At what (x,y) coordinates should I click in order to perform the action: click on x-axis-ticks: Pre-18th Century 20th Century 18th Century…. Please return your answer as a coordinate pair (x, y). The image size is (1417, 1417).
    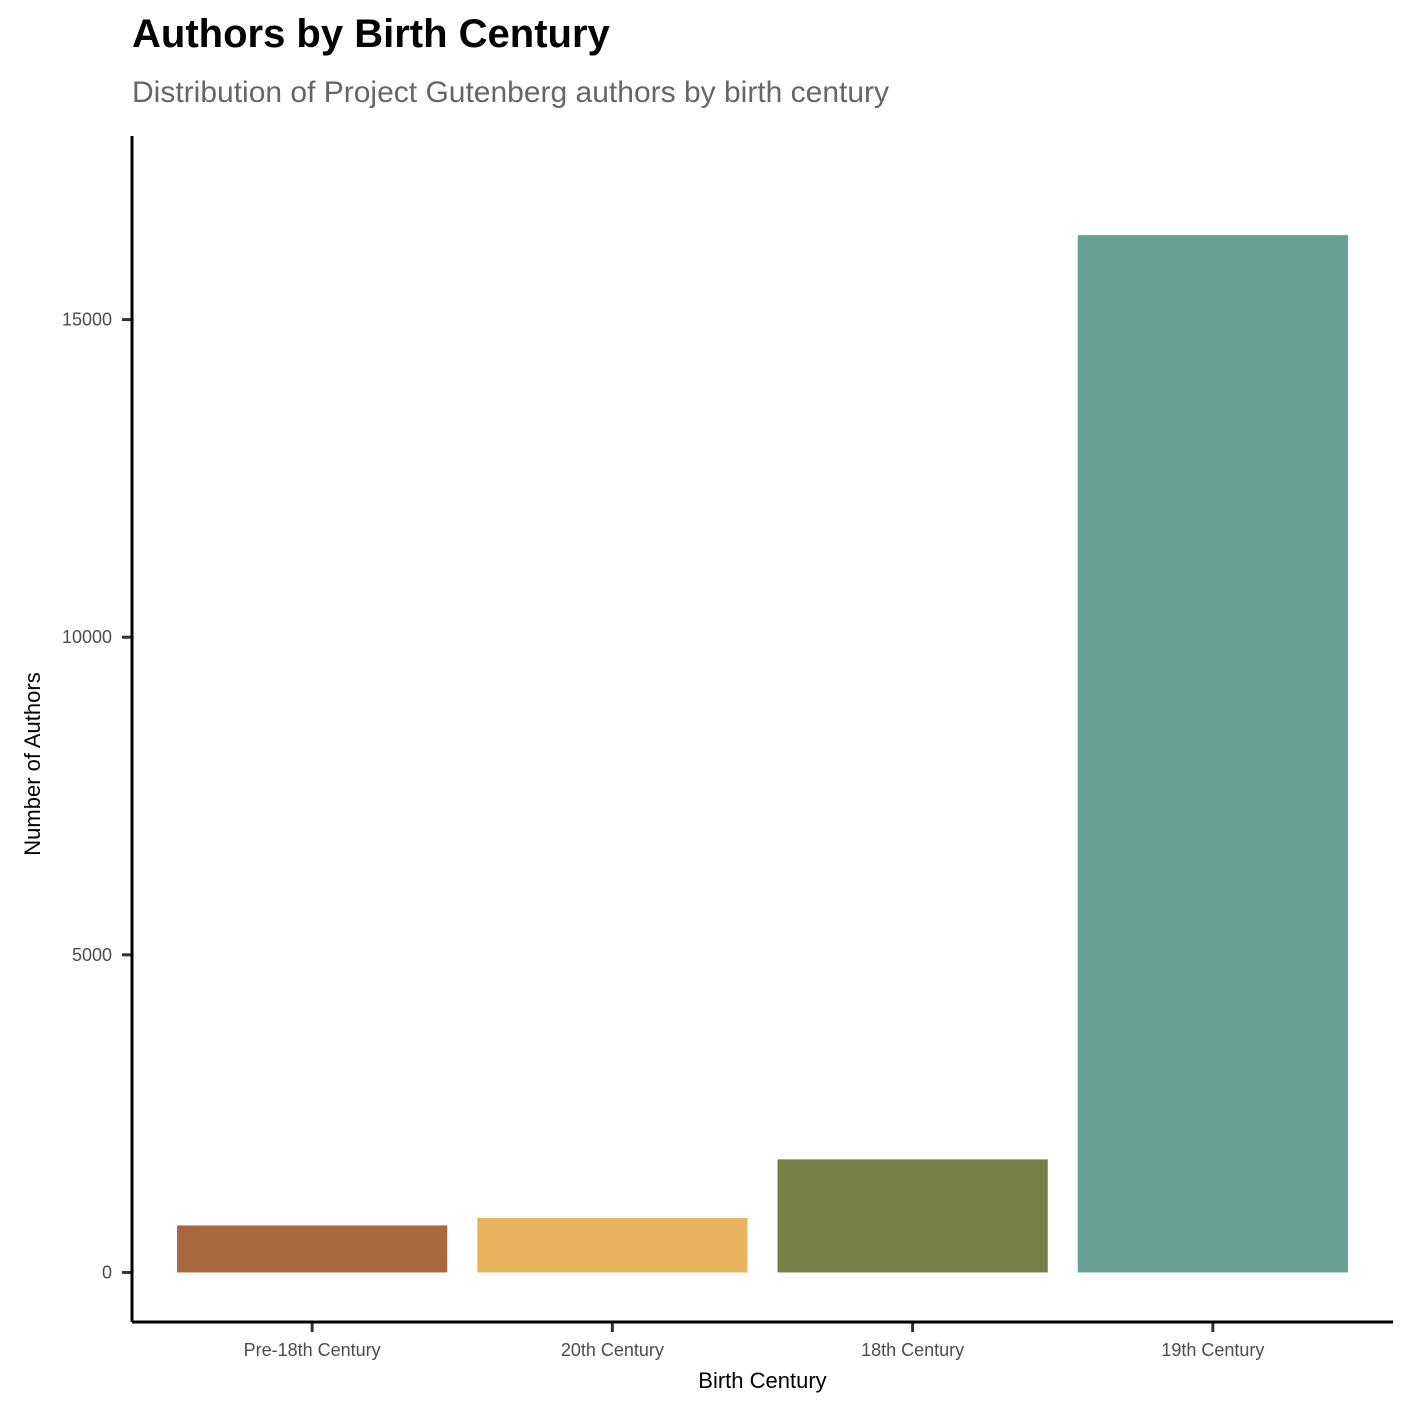
    Looking at the image, I should click on (754, 1341).